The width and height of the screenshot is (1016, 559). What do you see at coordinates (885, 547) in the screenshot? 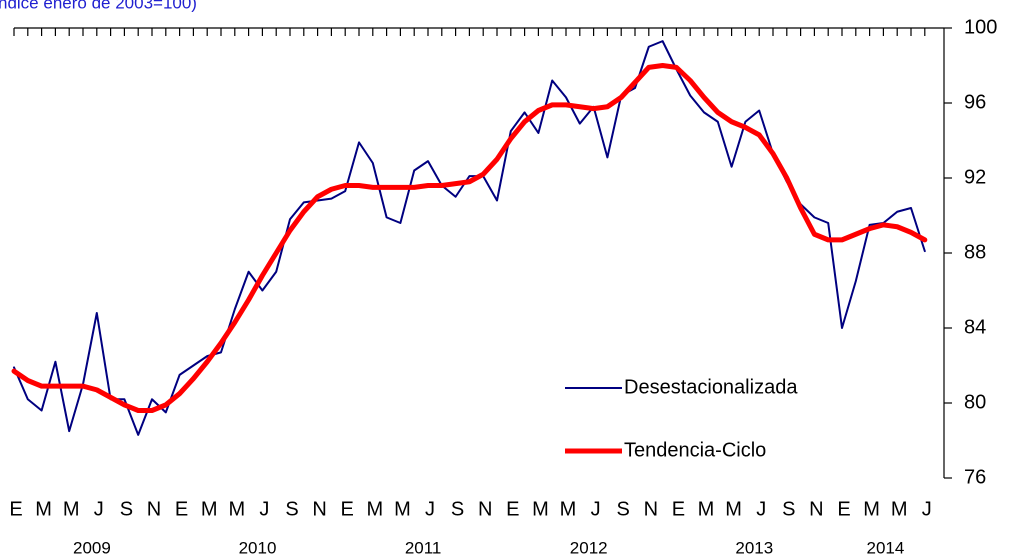
I see `year-label: 2014` at bounding box center [885, 547].